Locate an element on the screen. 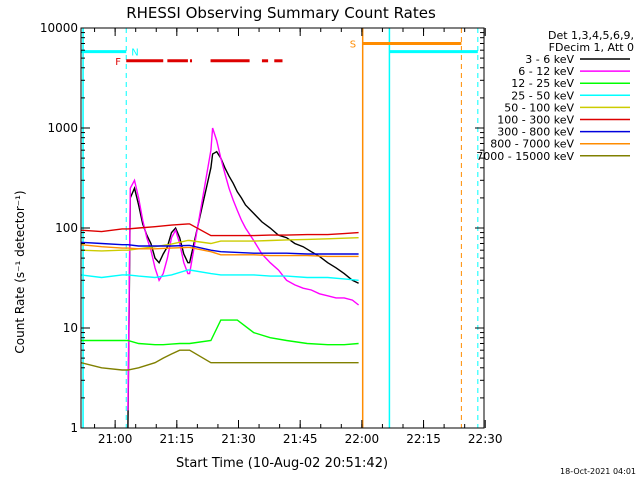 The width and height of the screenshot is (640, 480). saa-flag-label: S is located at coordinates (353, 44).